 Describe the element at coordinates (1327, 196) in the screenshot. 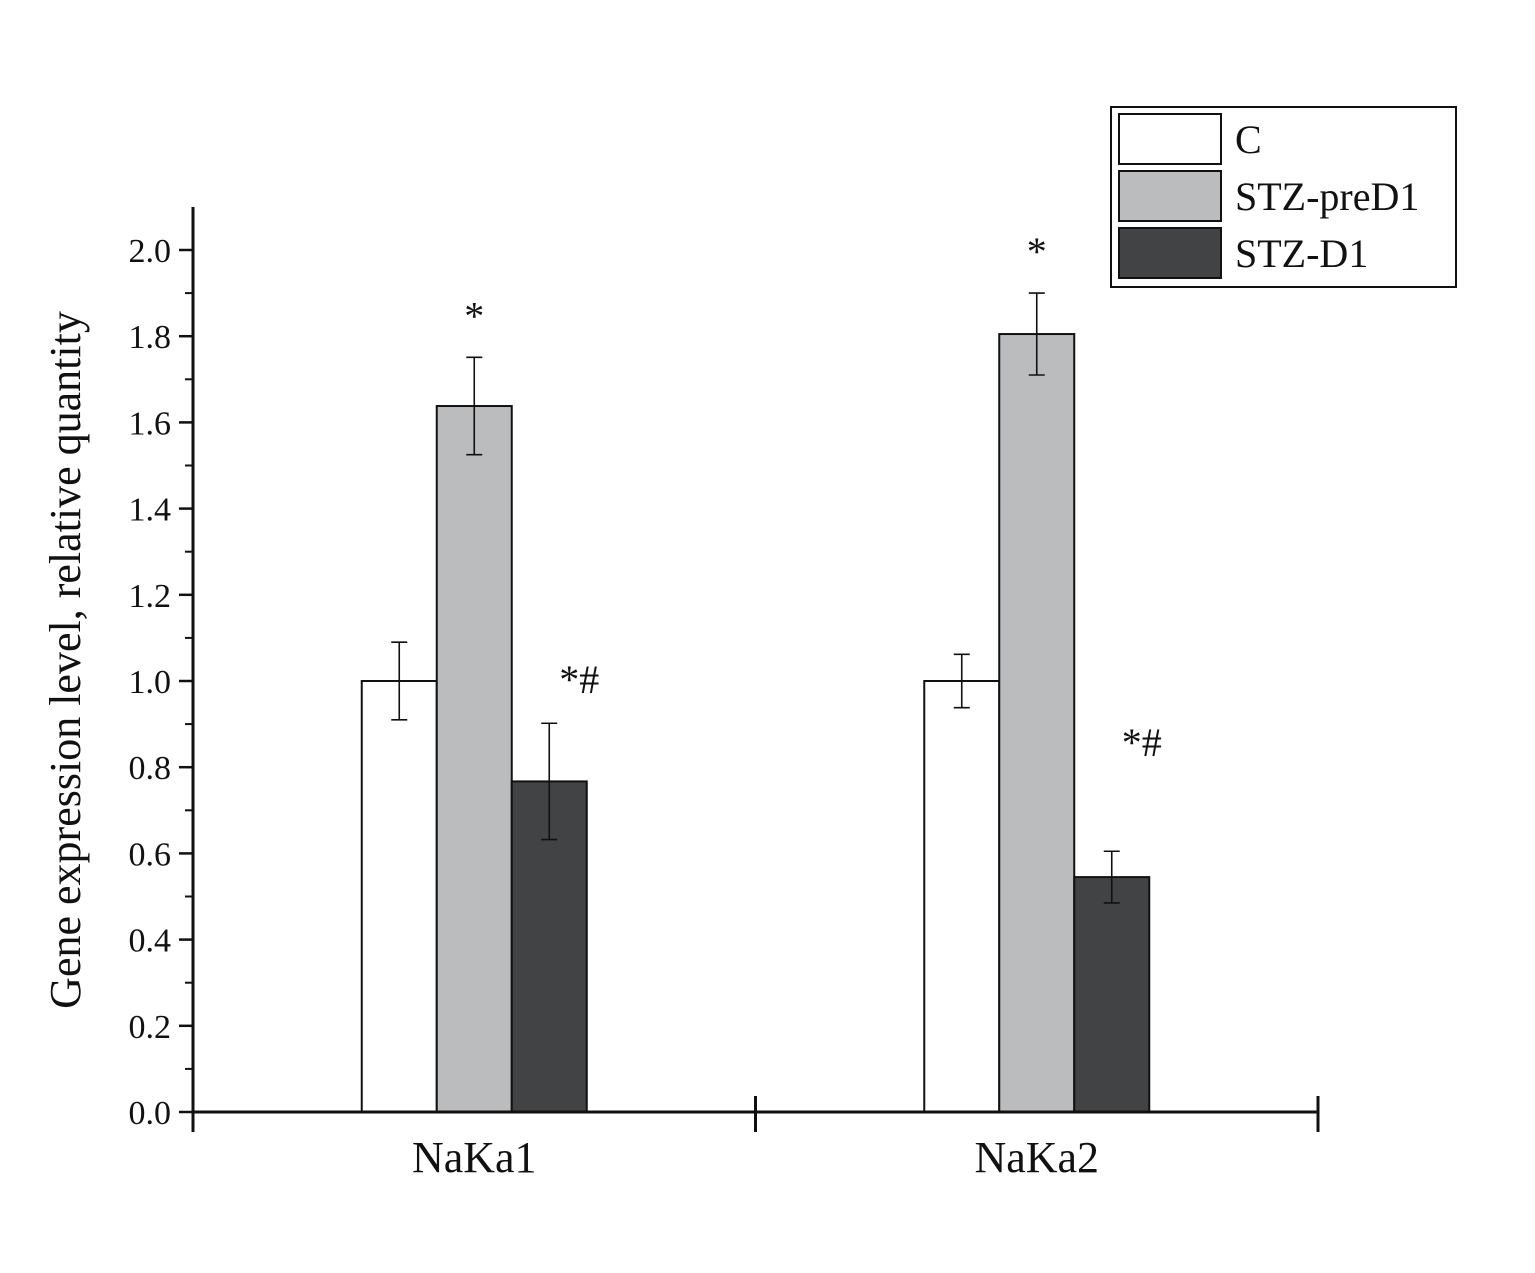

I see `legend-label-STZ-preD1: STZ-preD1` at that location.